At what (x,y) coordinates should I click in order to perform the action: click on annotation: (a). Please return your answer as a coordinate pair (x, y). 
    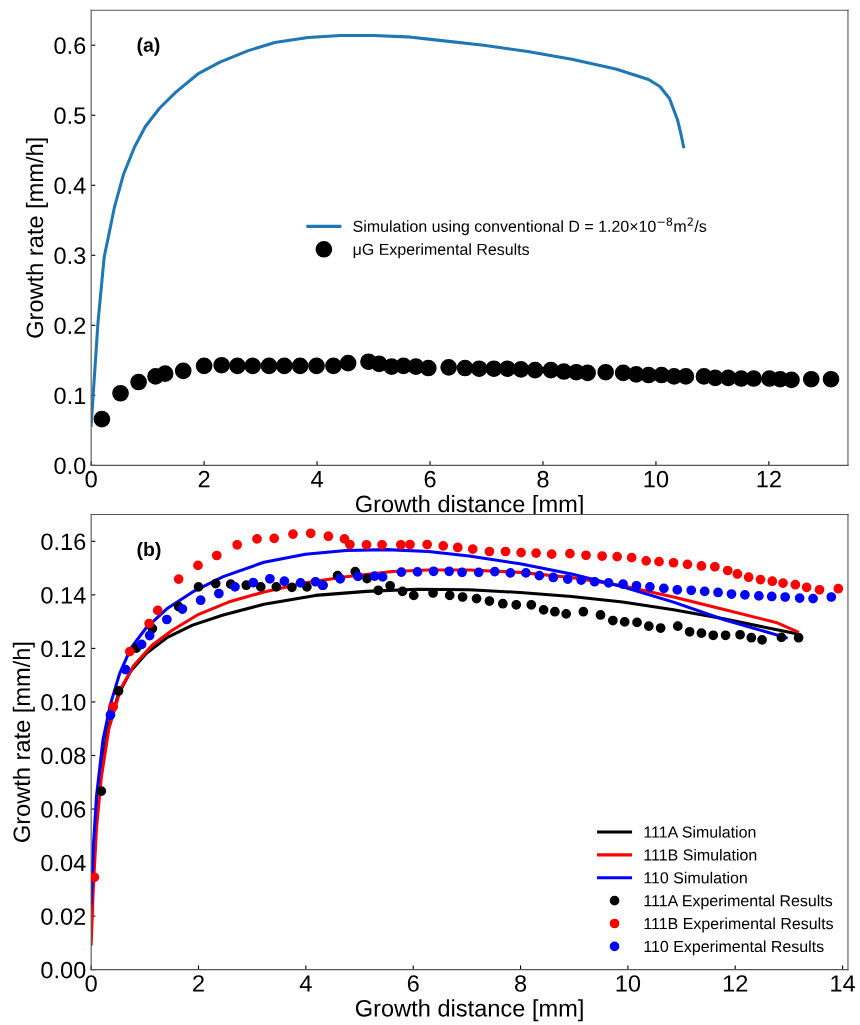
    Looking at the image, I should click on (148, 46).